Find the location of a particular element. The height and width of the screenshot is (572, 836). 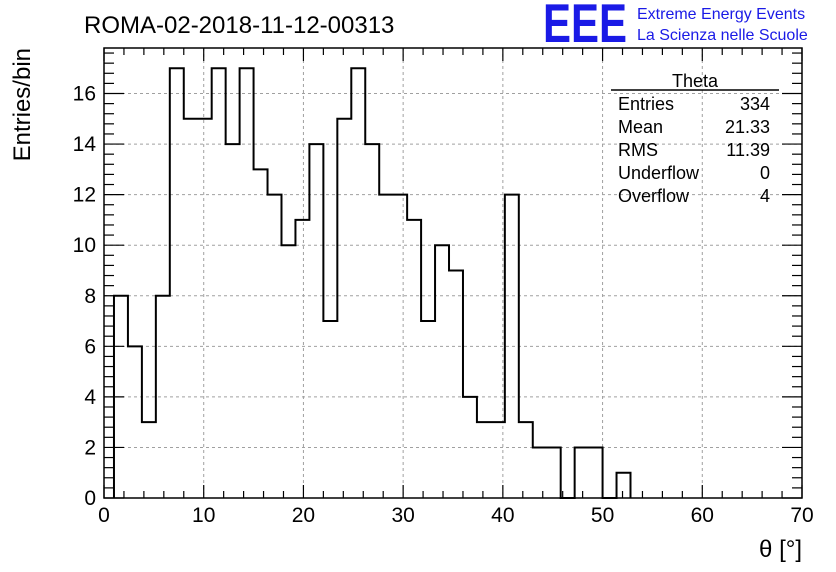

stats-value: 4 is located at coordinates (765, 196).